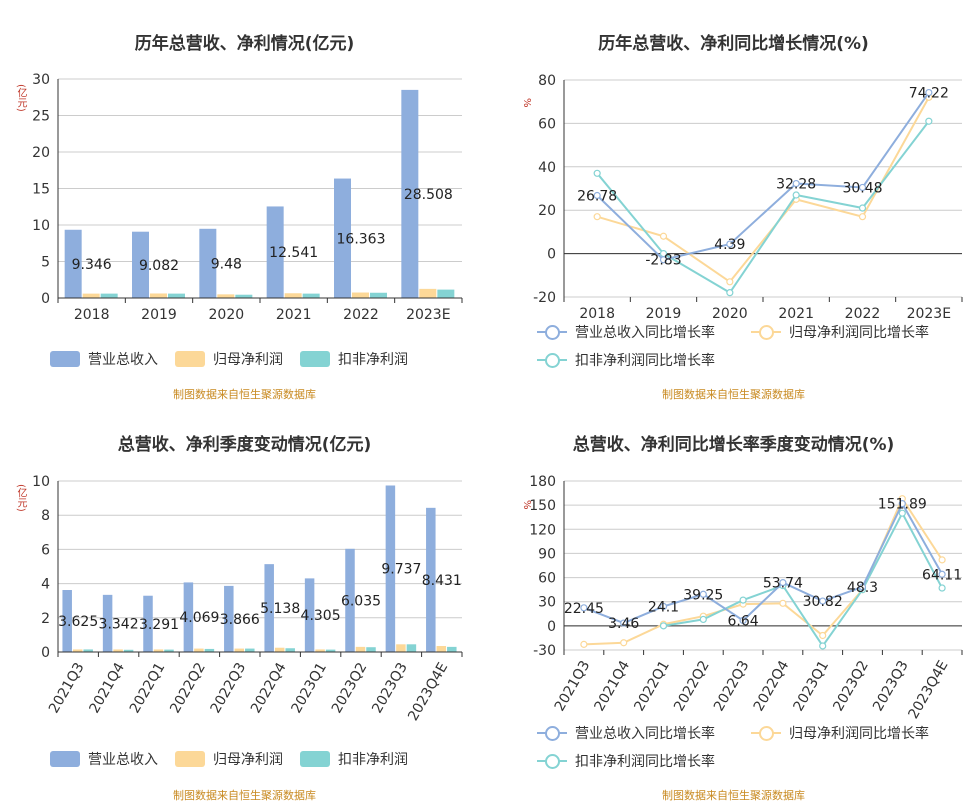 The height and width of the screenshot is (812, 978). I want to click on data-label: 4.305, so click(321, 616).